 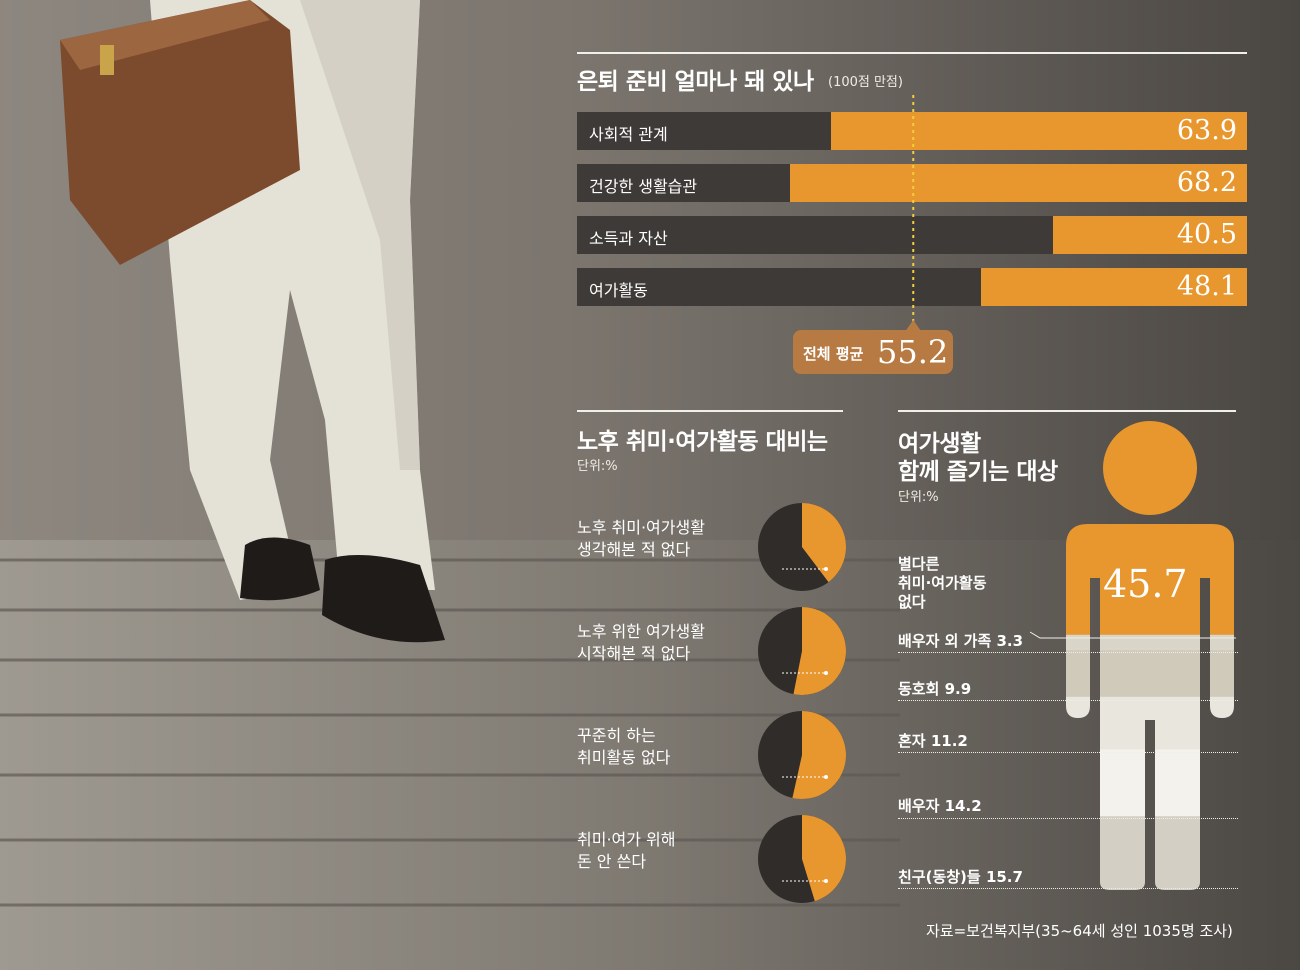 I want to click on pie-value-label: 53.1, so click(x=804, y=651).